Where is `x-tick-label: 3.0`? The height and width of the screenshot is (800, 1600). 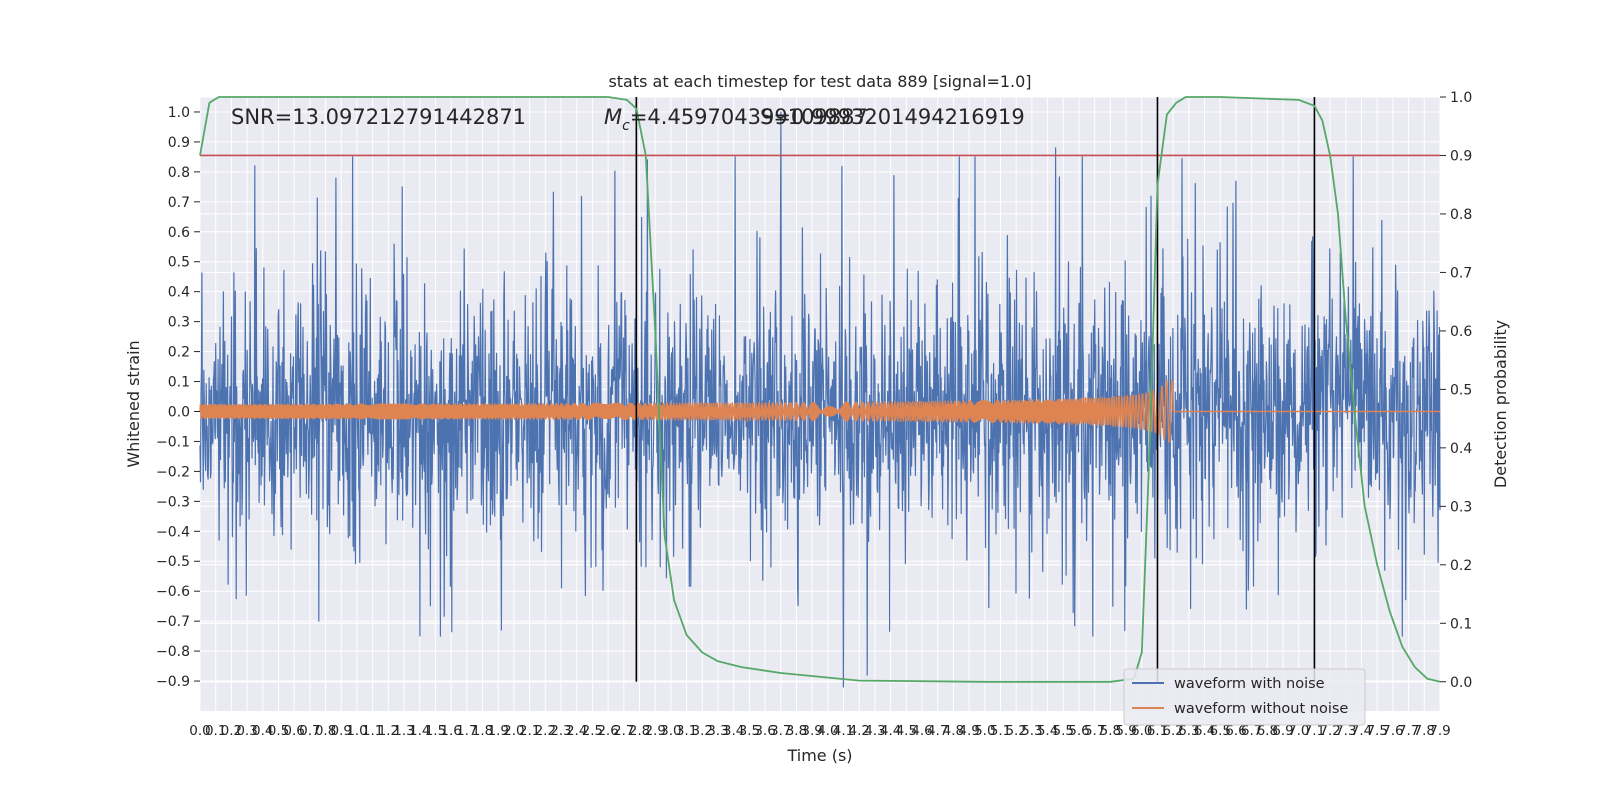
x-tick-label: 3.0 is located at coordinates (670, 731).